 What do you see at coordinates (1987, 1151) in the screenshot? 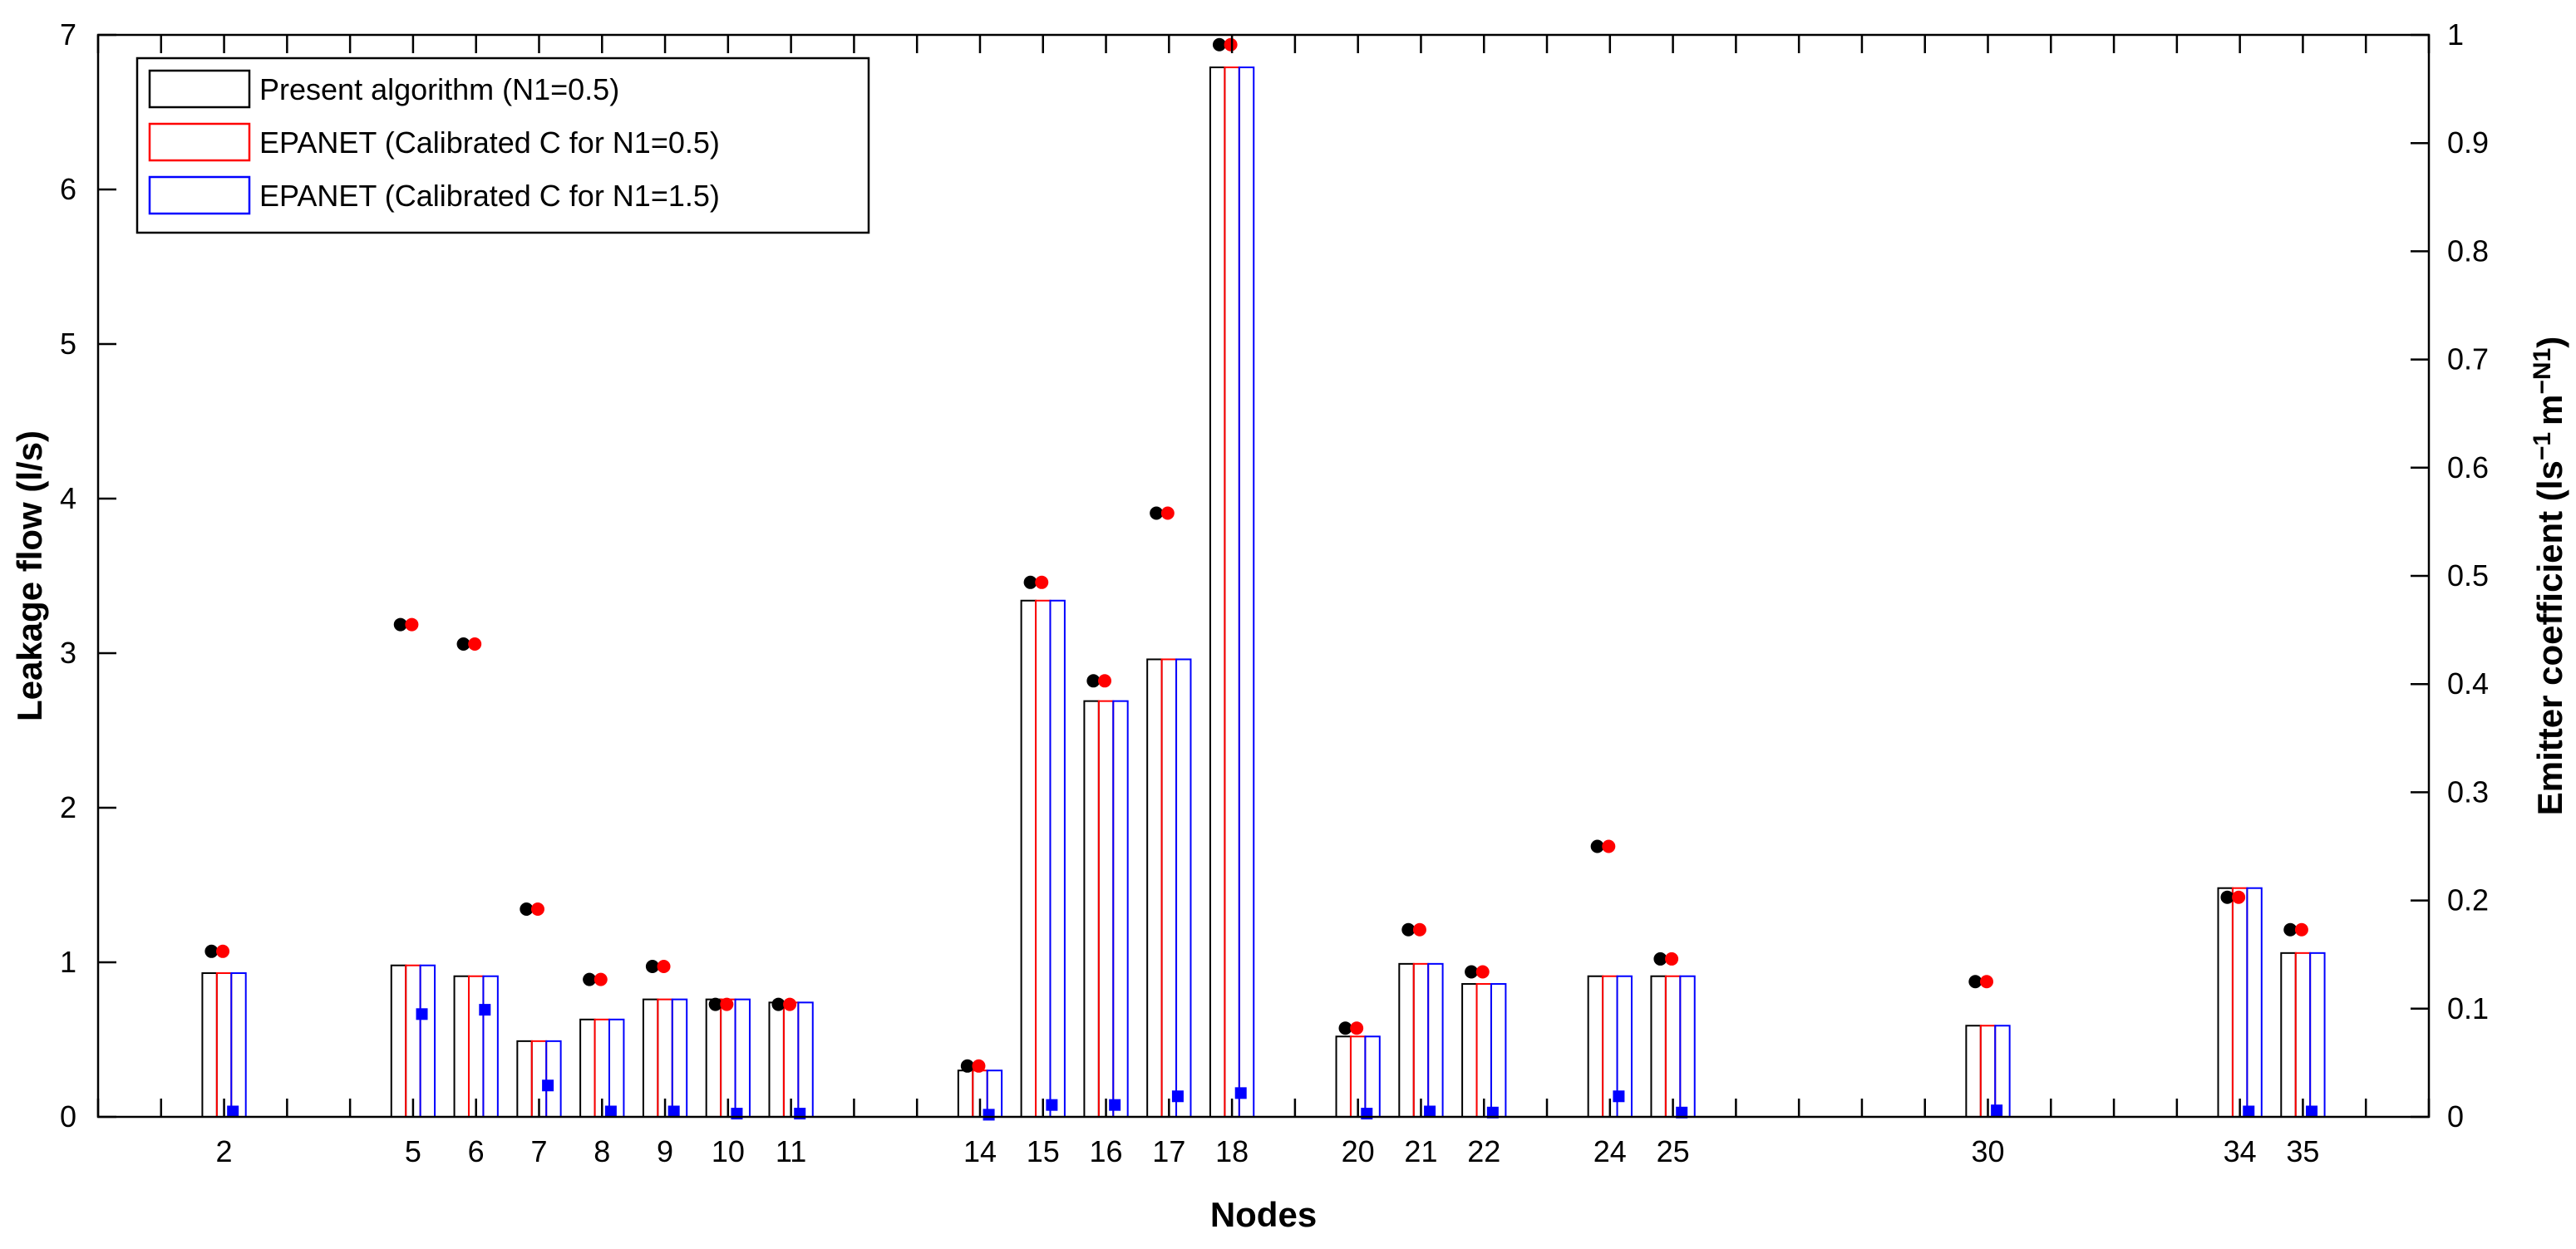
I see `x-tick-label: 30` at bounding box center [1987, 1151].